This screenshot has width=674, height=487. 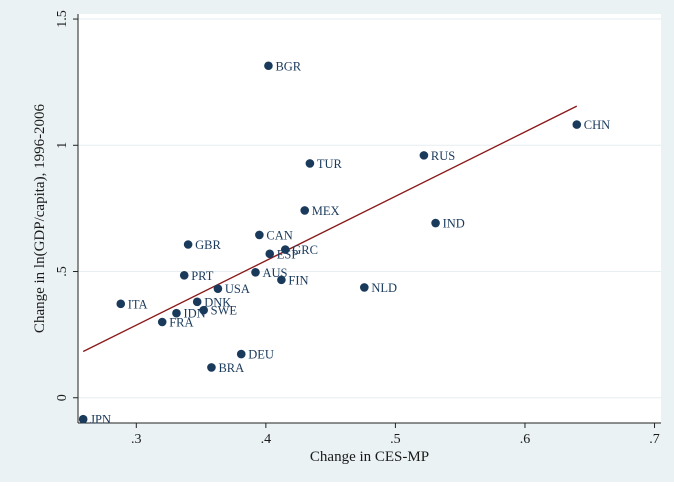 I want to click on point-label: DNK, so click(x=217, y=302).